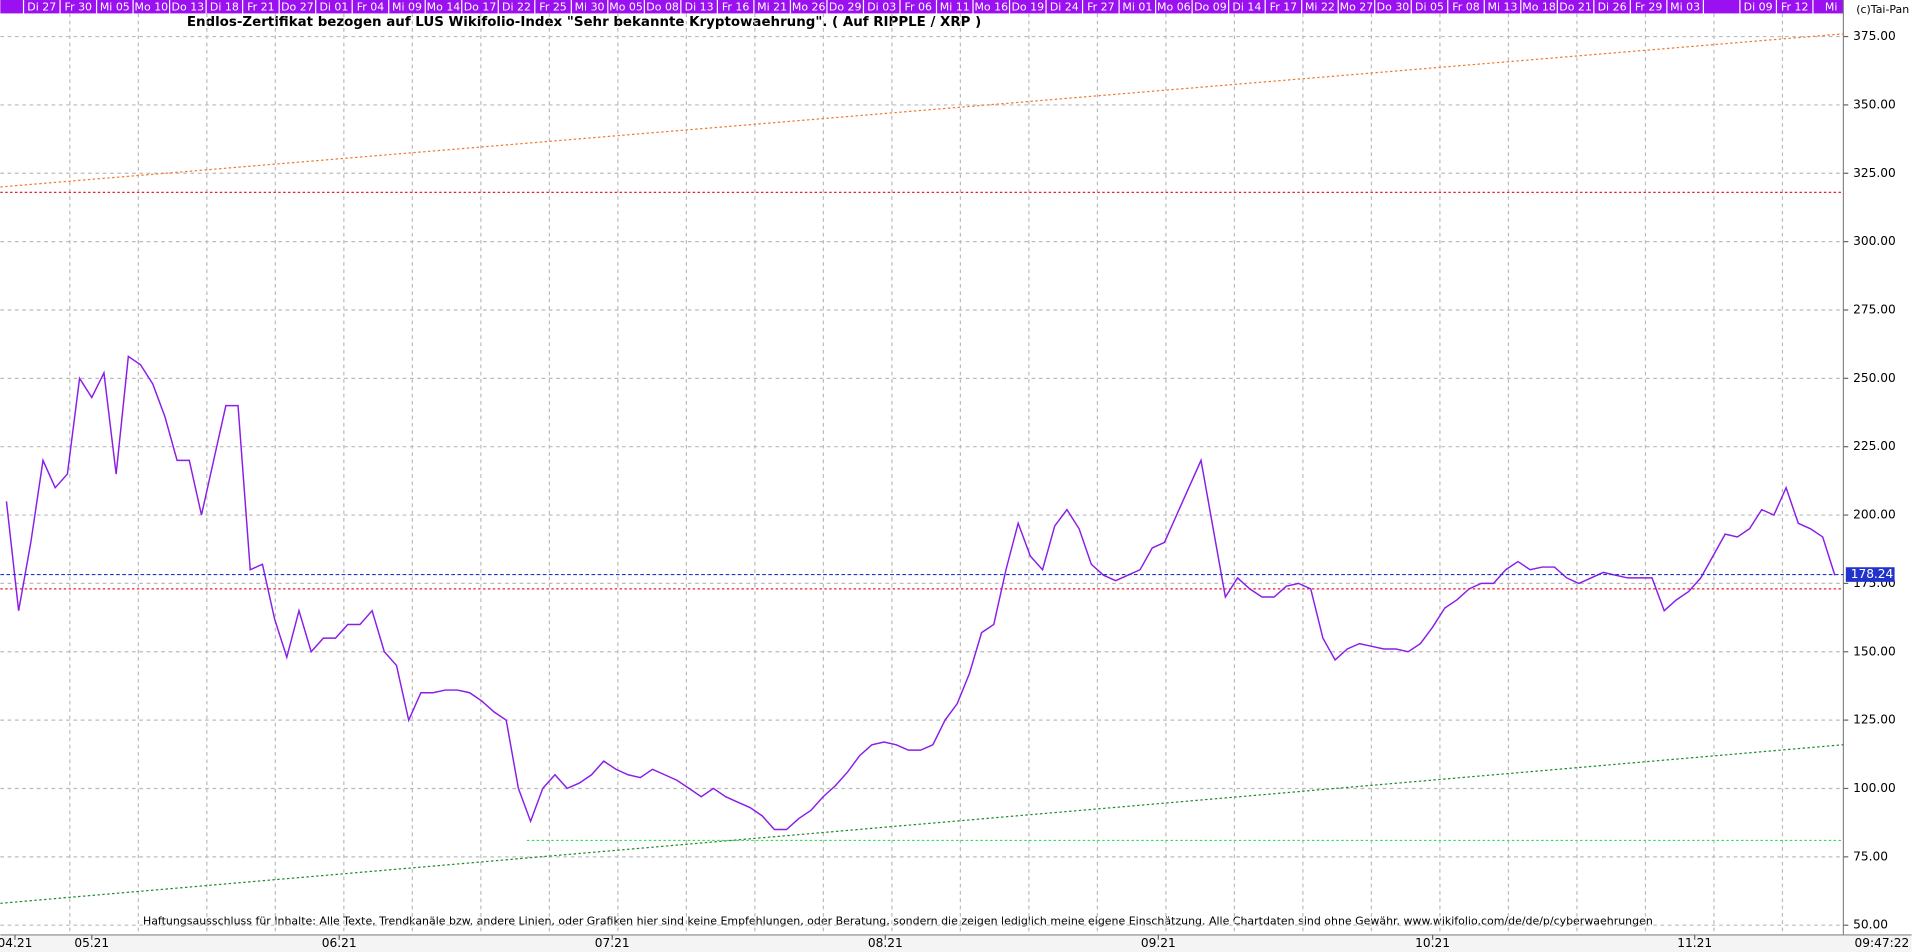  Describe the element at coordinates (1246, 6) in the screenshot. I see `top-date-label: Di 14` at that location.